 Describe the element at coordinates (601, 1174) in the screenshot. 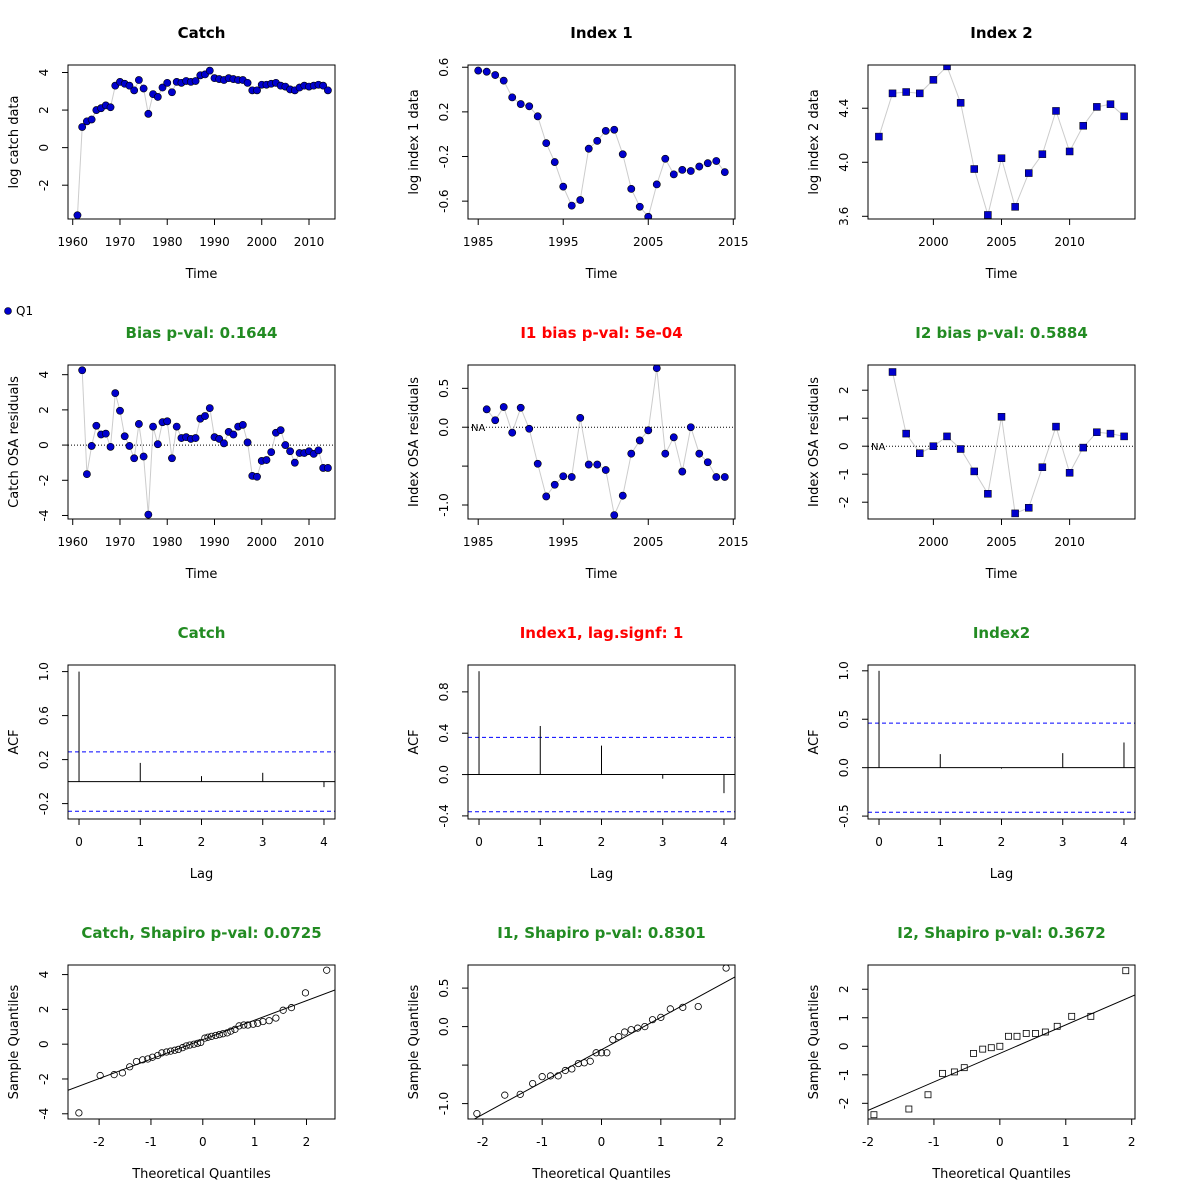

I see `x-axis-label: Theoretical Quantiles` at that location.